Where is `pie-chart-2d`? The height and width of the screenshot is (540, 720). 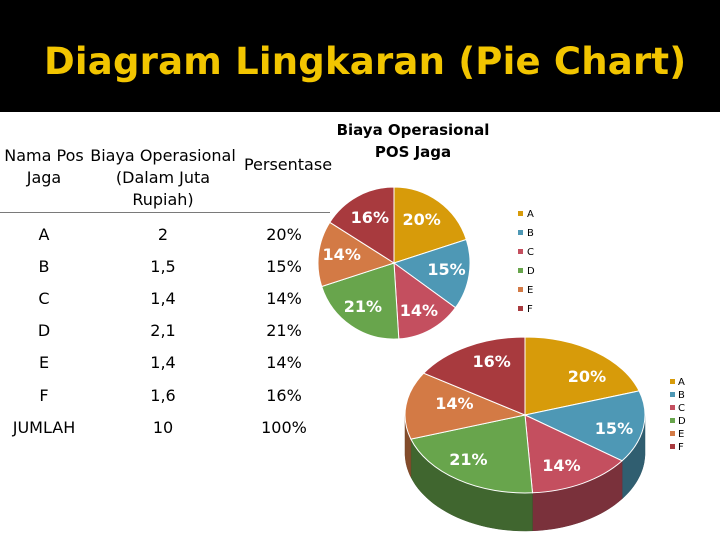
pie-chart-2d is located at coordinates (394, 263).